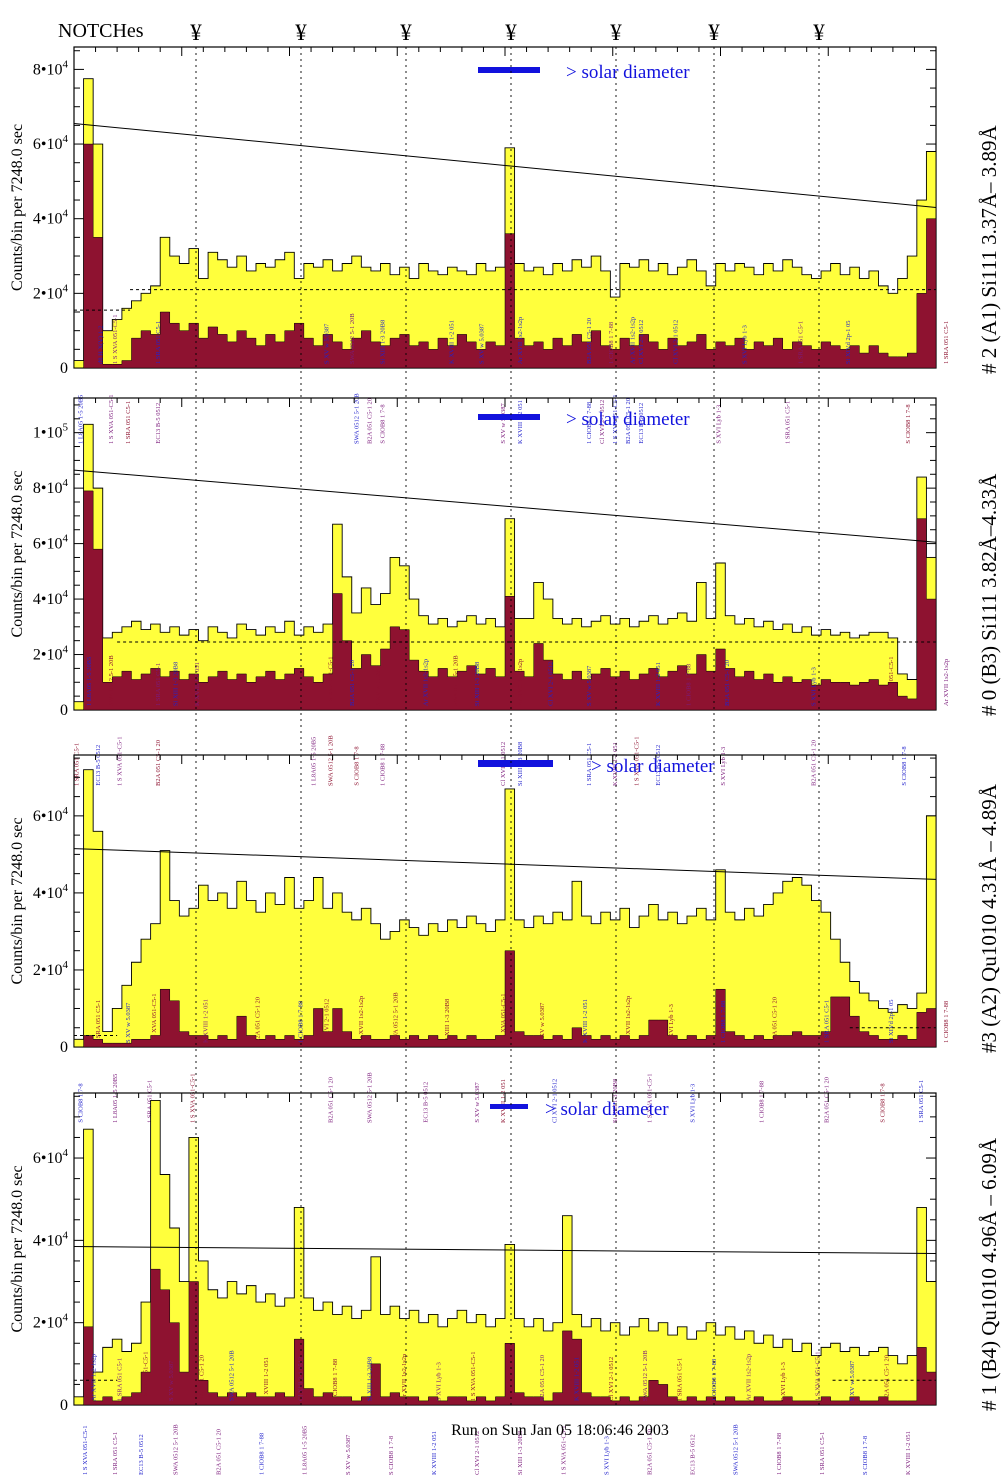 The image size is (1004, 1477). I want to click on y-tick-label: 6•104, so click(51, 143).